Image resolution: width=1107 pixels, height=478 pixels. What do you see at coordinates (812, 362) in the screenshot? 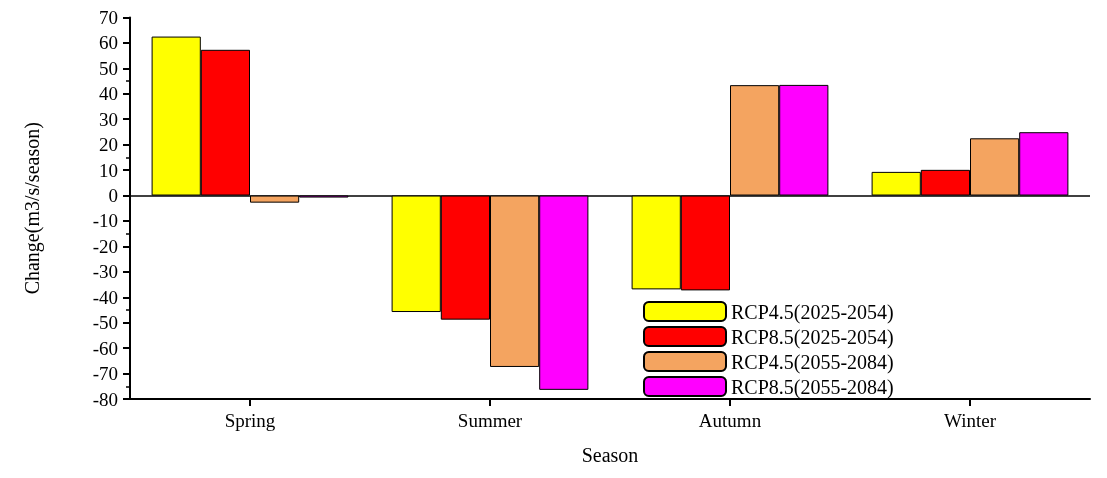
I see `legend-label: RCP4.5(2055-2084)` at bounding box center [812, 362].